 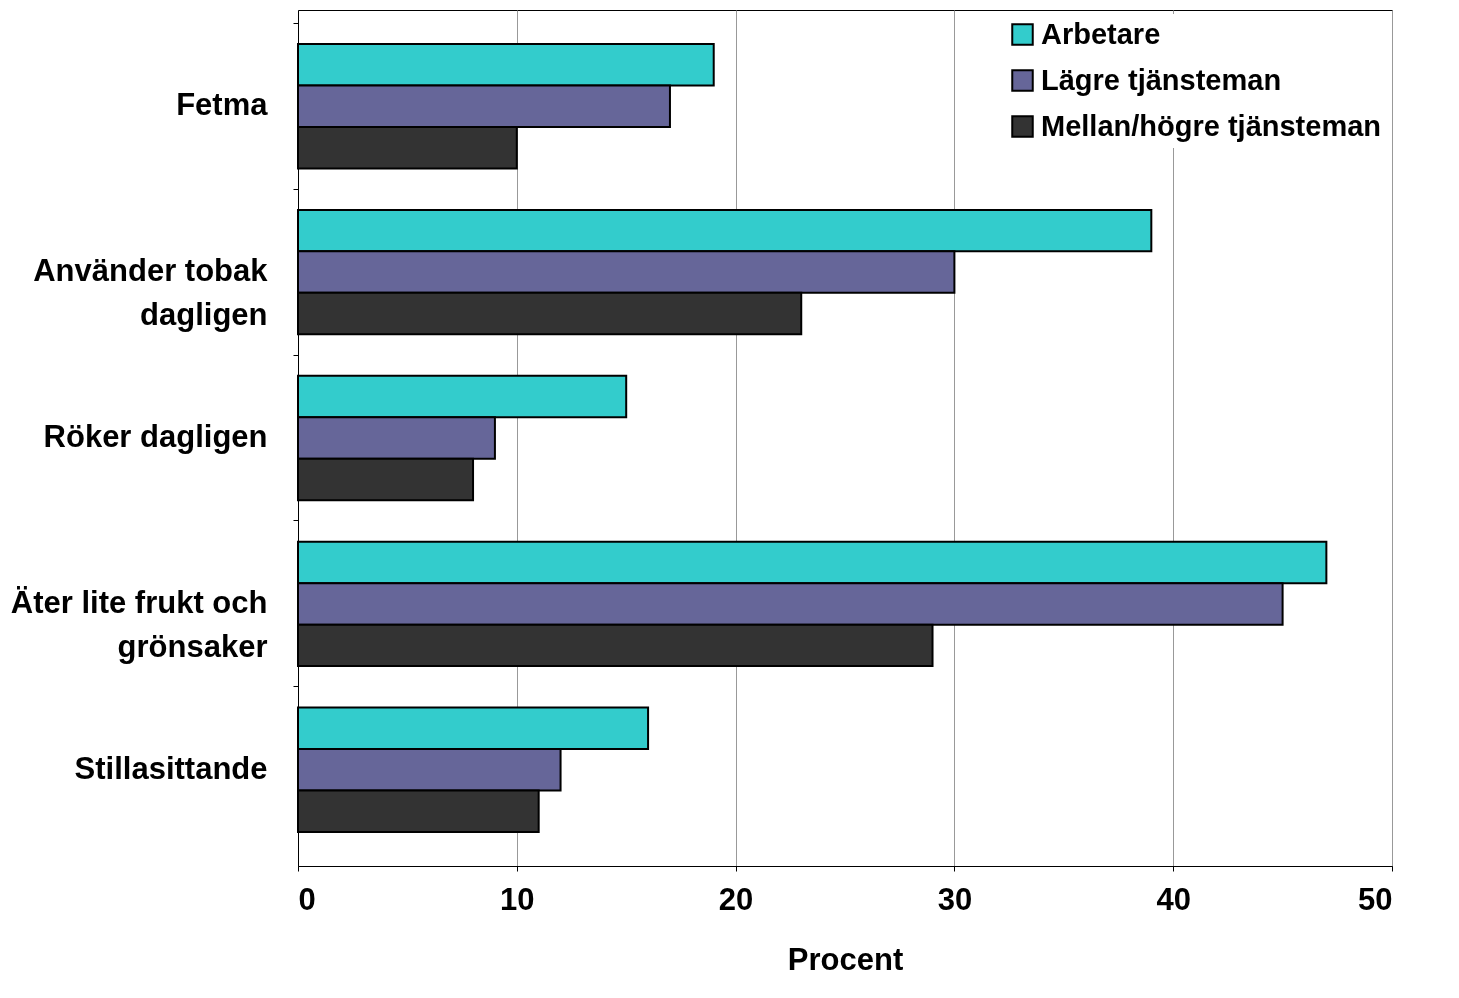 I want to click on x-tick-label: 50, so click(x=1375, y=899).